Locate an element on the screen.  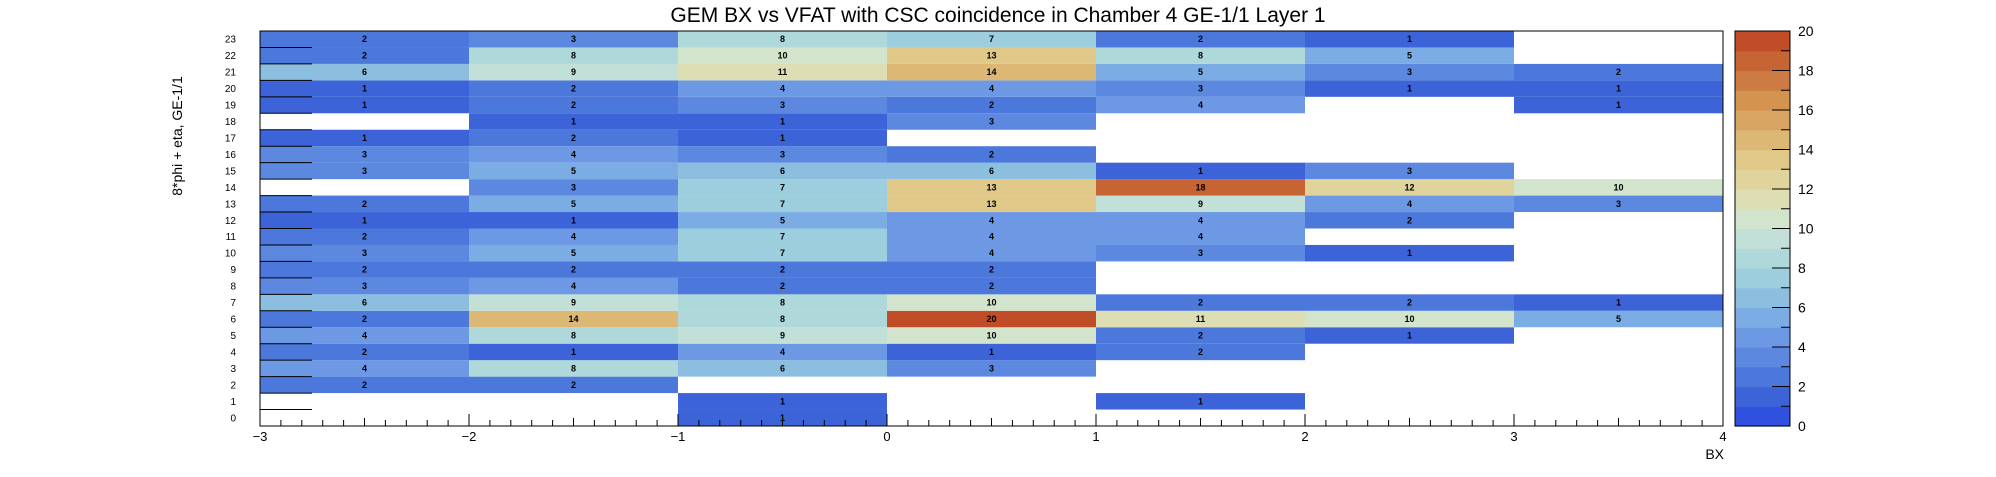
y-tick-label: 8 is located at coordinates (233, 287).